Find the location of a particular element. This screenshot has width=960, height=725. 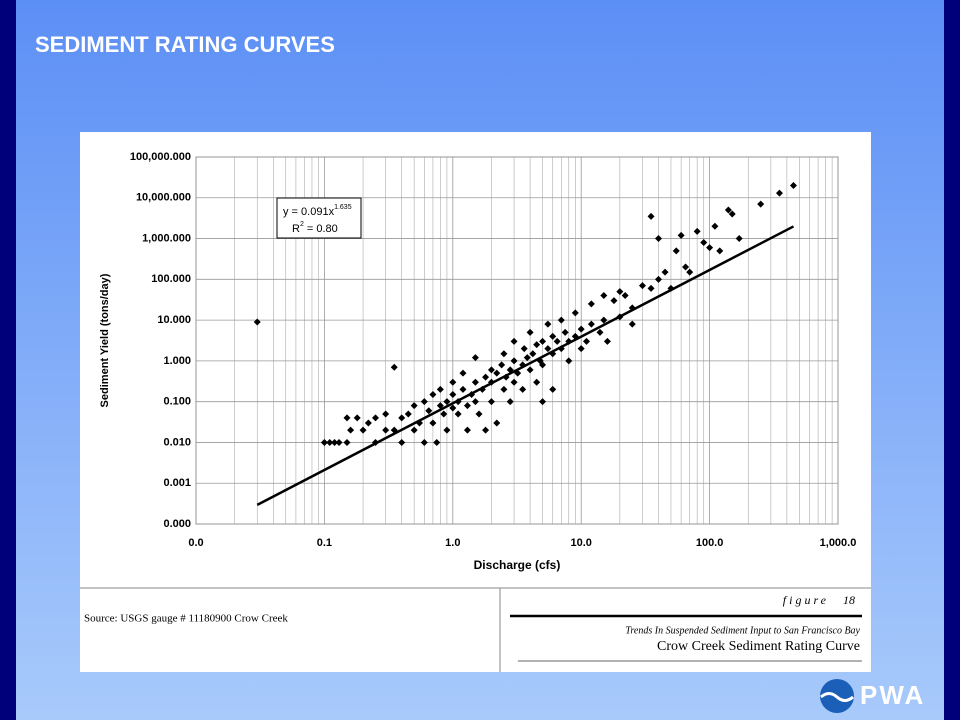

annotation-box is located at coordinates (319, 218).